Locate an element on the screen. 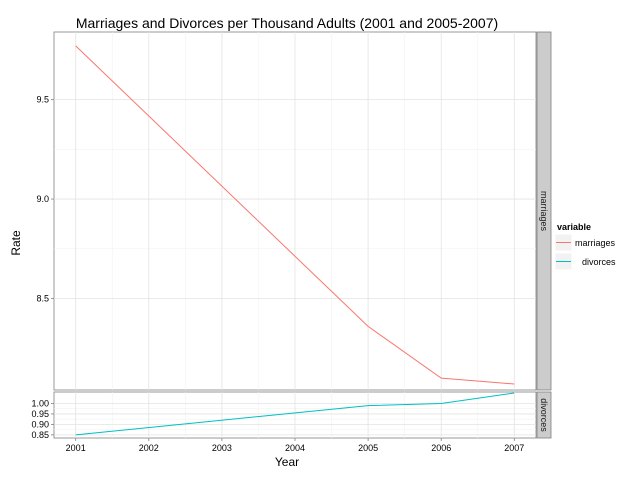 The height and width of the screenshot is (480, 640). y-axis-ticks-marriages: 8.5 9.0 9.5 is located at coordinates (45, 199).